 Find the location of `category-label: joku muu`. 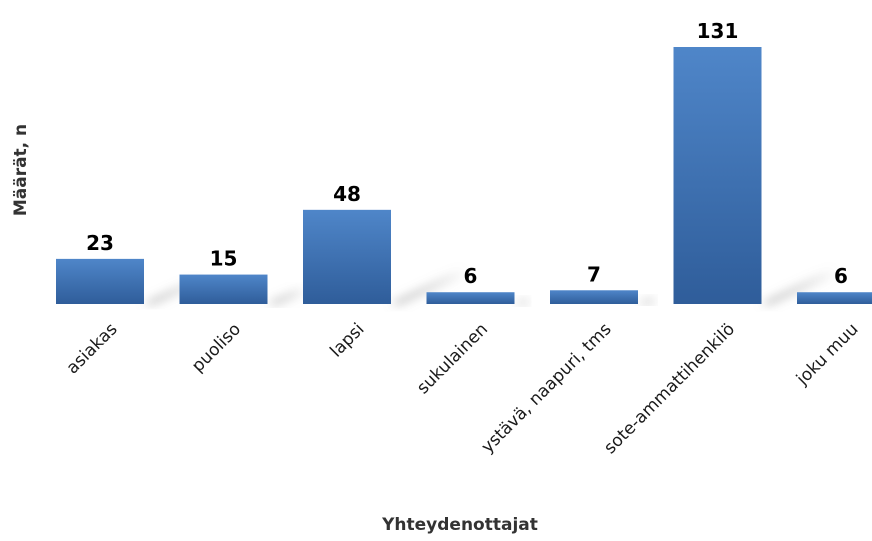

category-label: joku muu is located at coordinates (827, 354).